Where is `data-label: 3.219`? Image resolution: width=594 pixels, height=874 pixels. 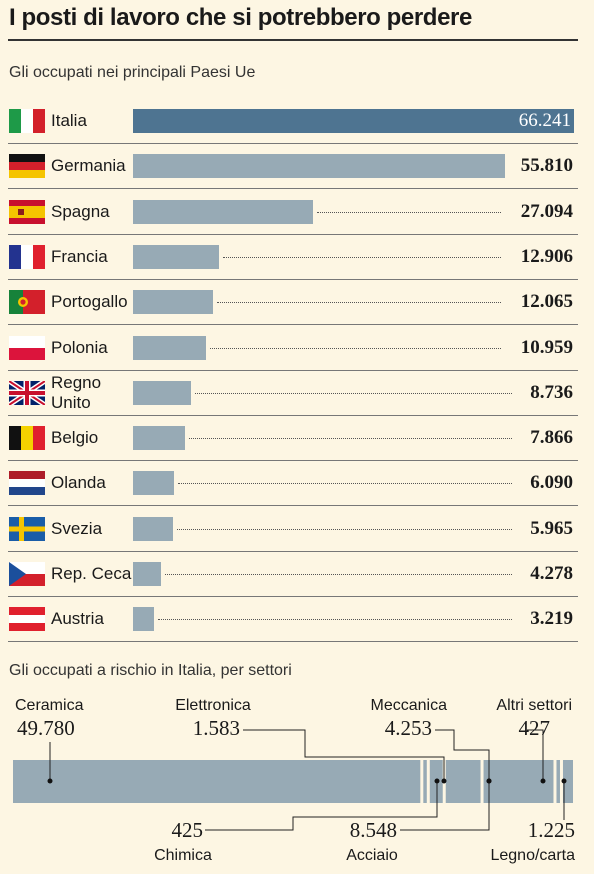 data-label: 3.219 is located at coordinates (551, 619).